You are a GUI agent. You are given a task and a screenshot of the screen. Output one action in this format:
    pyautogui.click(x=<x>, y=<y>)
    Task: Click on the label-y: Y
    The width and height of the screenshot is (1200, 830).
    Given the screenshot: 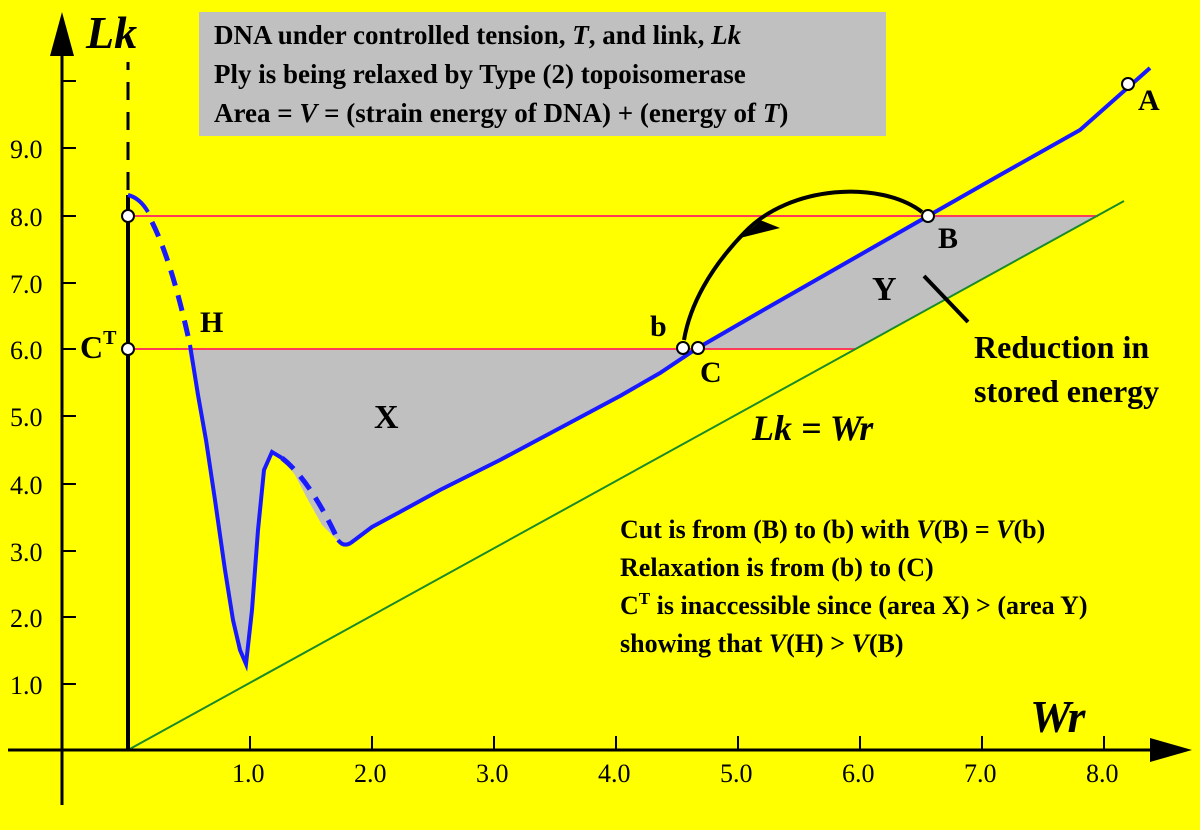 What is the action you would take?
    pyautogui.click(x=884, y=289)
    